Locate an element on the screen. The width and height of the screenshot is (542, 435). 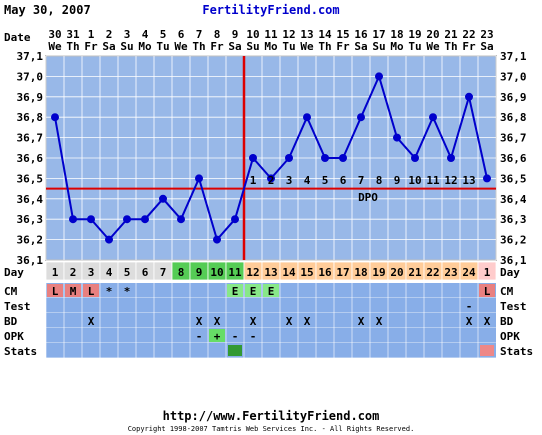
date-tick-label: 14 is located at coordinates (325, 34).